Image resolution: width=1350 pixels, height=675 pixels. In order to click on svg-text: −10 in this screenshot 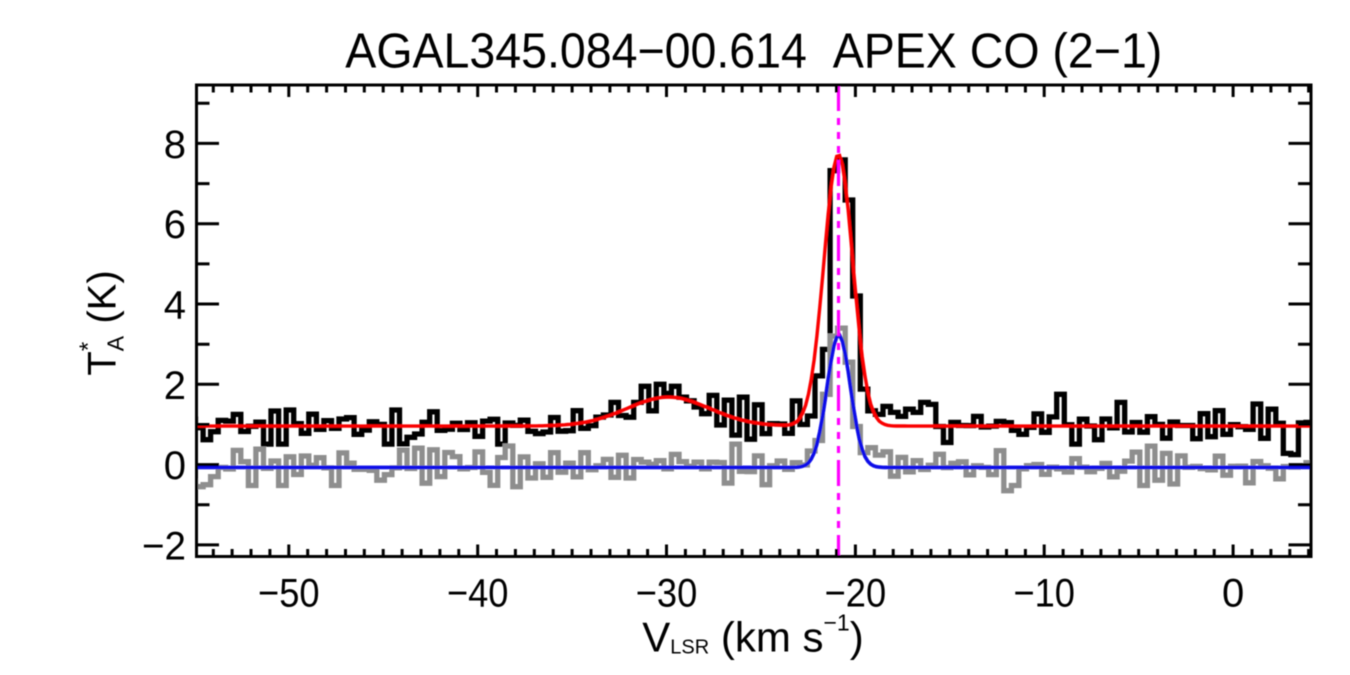, I will do `click(1044, 594)`.